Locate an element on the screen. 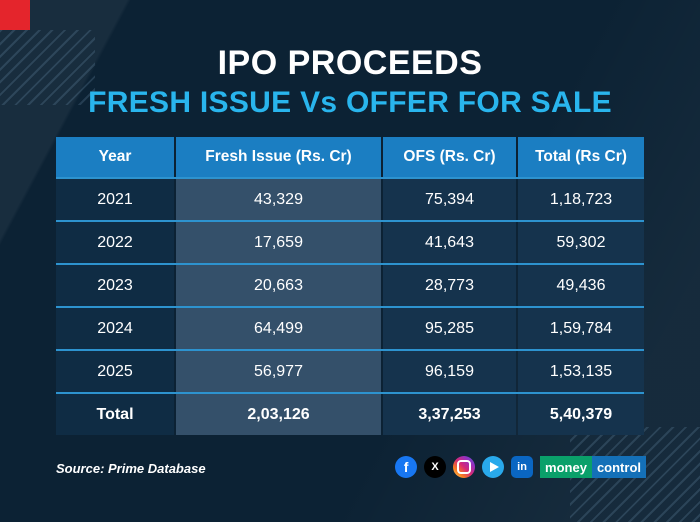  facebook-glyph: f is located at coordinates (406, 467).